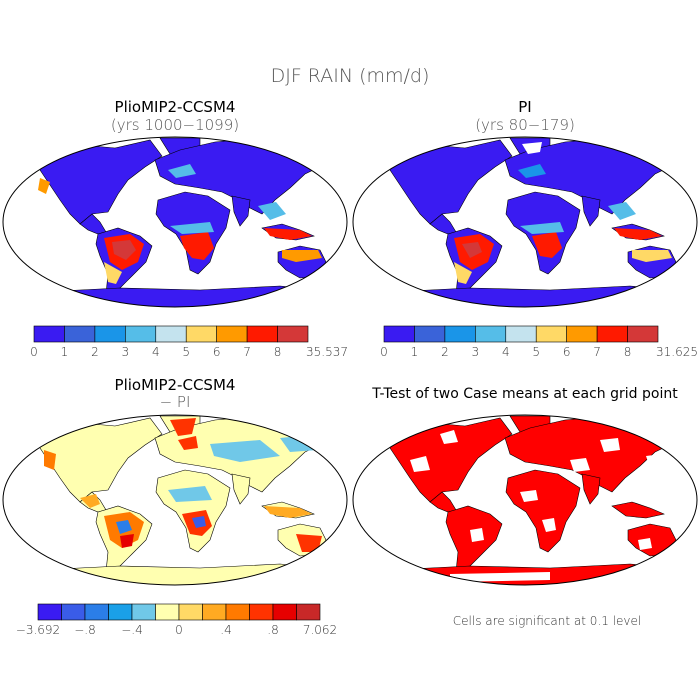 The width and height of the screenshot is (700, 700). Describe the element at coordinates (188, 443) in the screenshot. I see `region-europe-wet` at that location.